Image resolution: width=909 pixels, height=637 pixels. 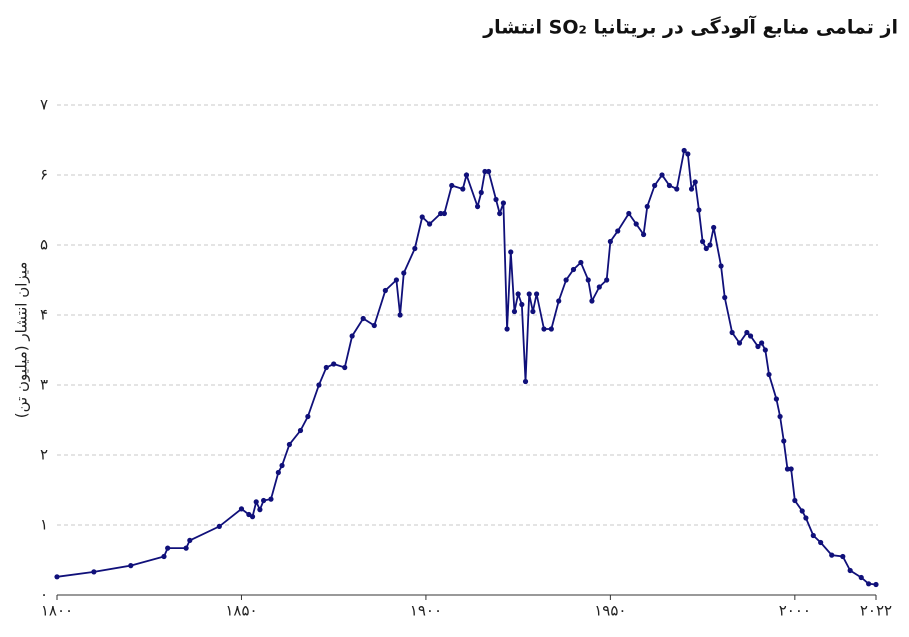 I want to click on y-tick-label: ۴, so click(x=44, y=315).